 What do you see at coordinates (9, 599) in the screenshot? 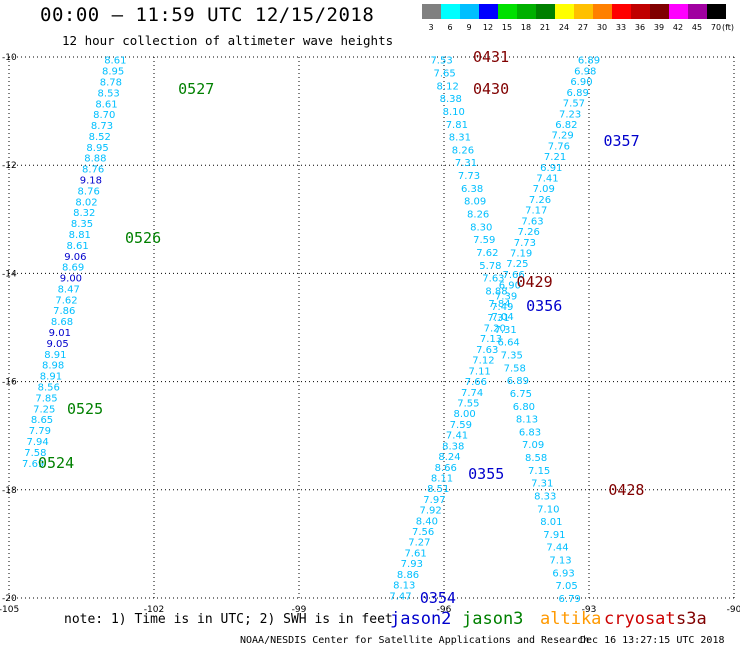
I see `lat-tick-label: -20` at bounding box center [9, 599].